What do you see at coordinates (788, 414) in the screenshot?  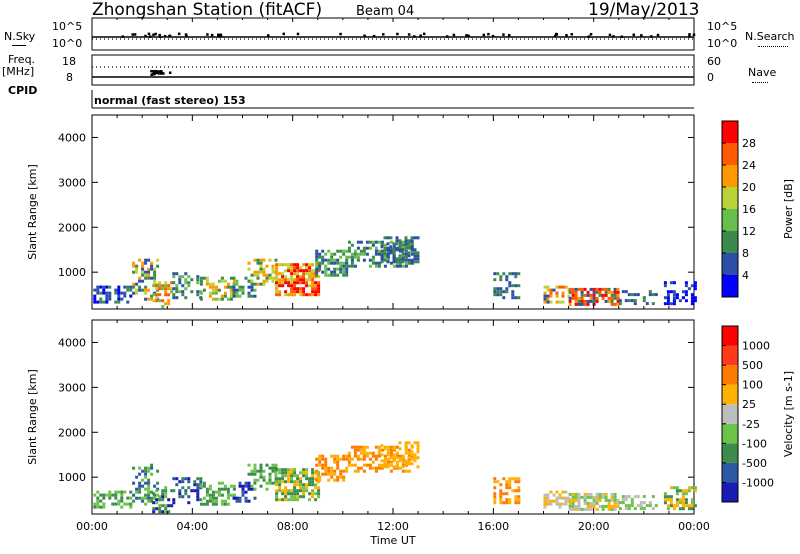 I see `colorbar-label: Velocity [m s-1]` at bounding box center [788, 414].